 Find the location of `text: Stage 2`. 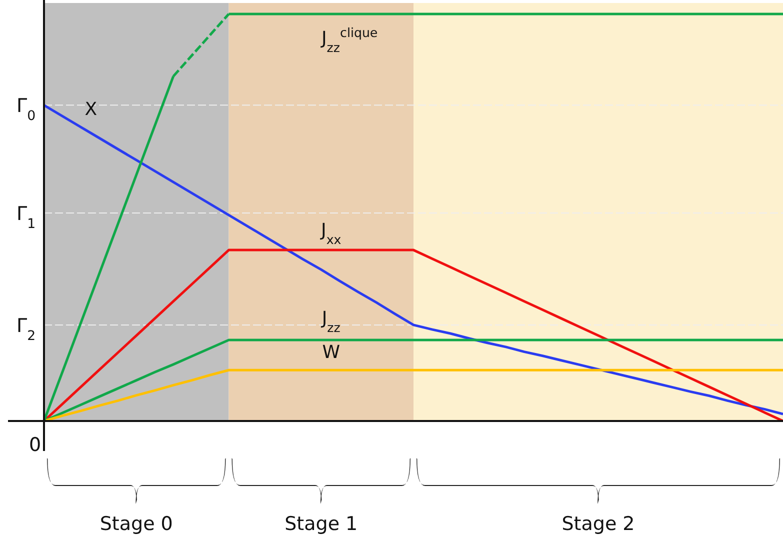

text: Stage 2 is located at coordinates (598, 524).